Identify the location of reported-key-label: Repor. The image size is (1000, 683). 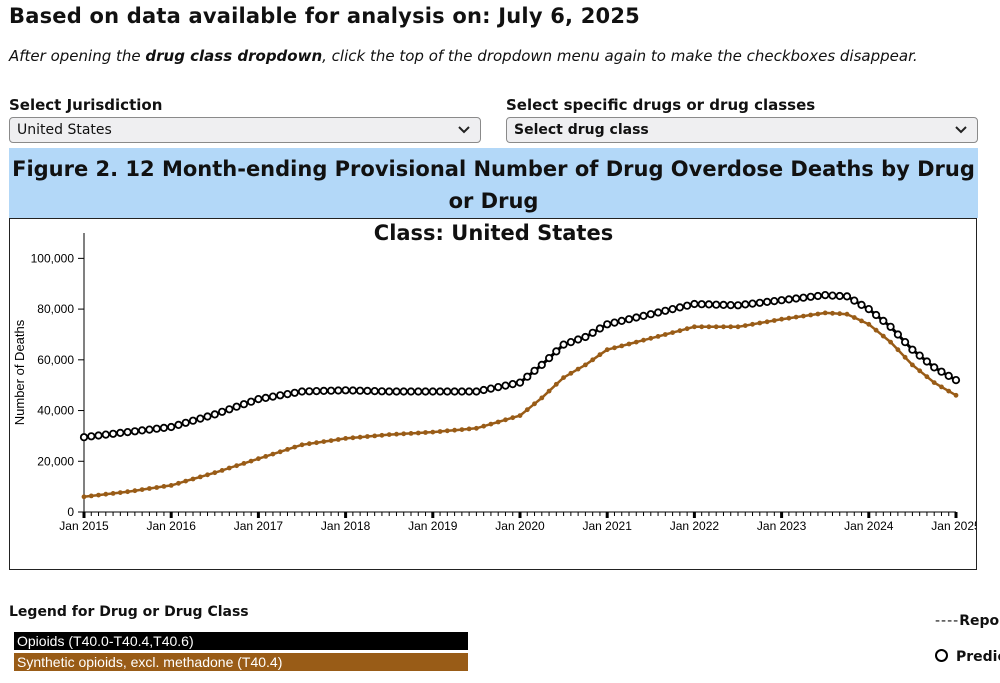
(979, 621).